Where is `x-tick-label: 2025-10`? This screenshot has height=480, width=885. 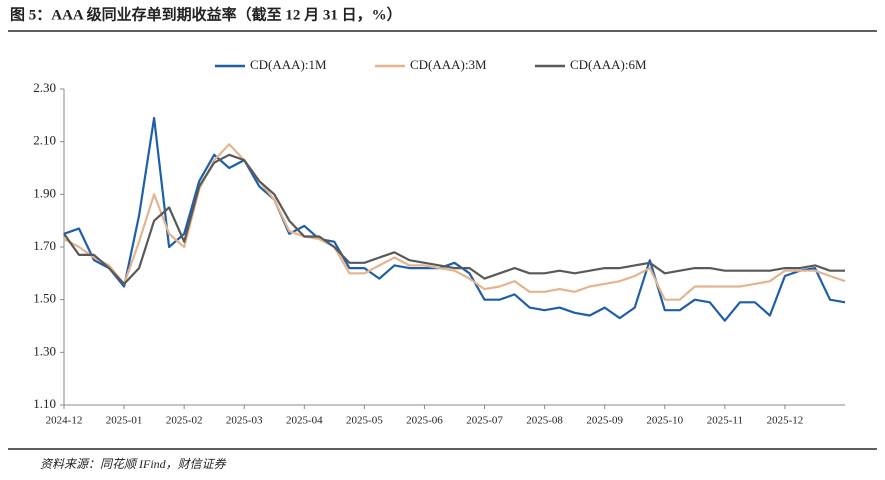 x-tick-label: 2025-10 is located at coordinates (664, 421).